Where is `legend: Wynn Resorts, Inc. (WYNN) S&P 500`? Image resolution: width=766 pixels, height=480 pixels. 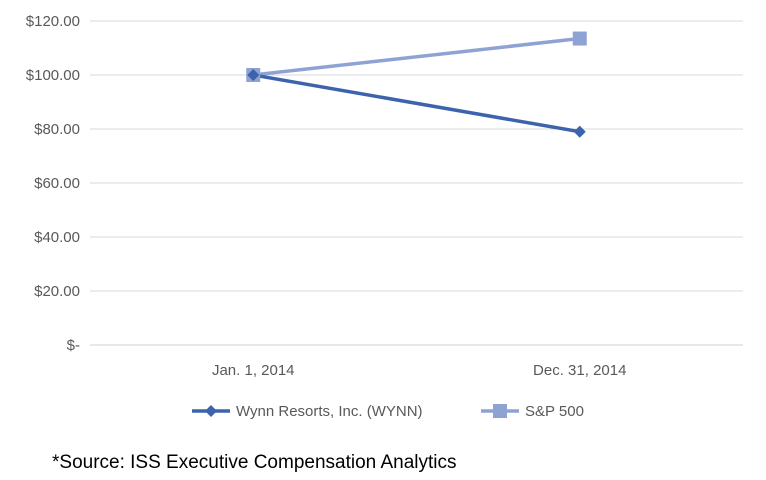
legend: Wynn Resorts, Inc. (WYNN) S&P 500 is located at coordinates (388, 411).